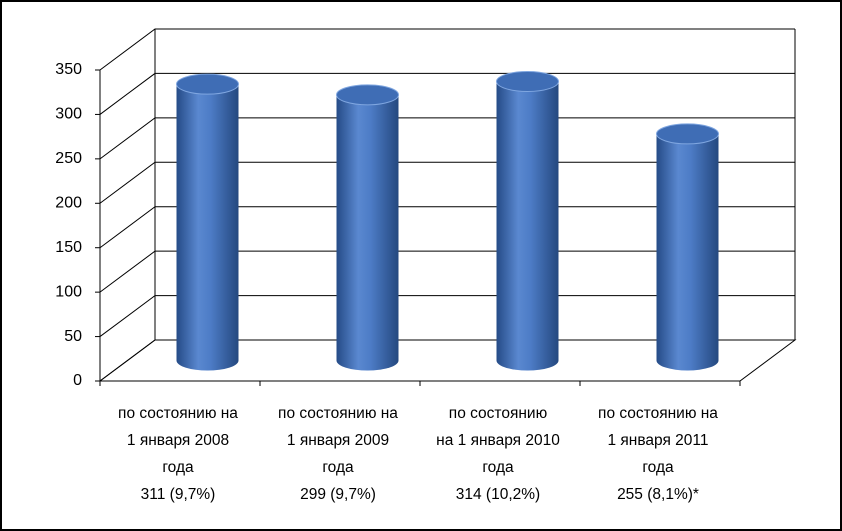 This screenshot has height=531, width=842. What do you see at coordinates (77, 380) in the screenshot?
I see `y-tick-label: 0` at bounding box center [77, 380].